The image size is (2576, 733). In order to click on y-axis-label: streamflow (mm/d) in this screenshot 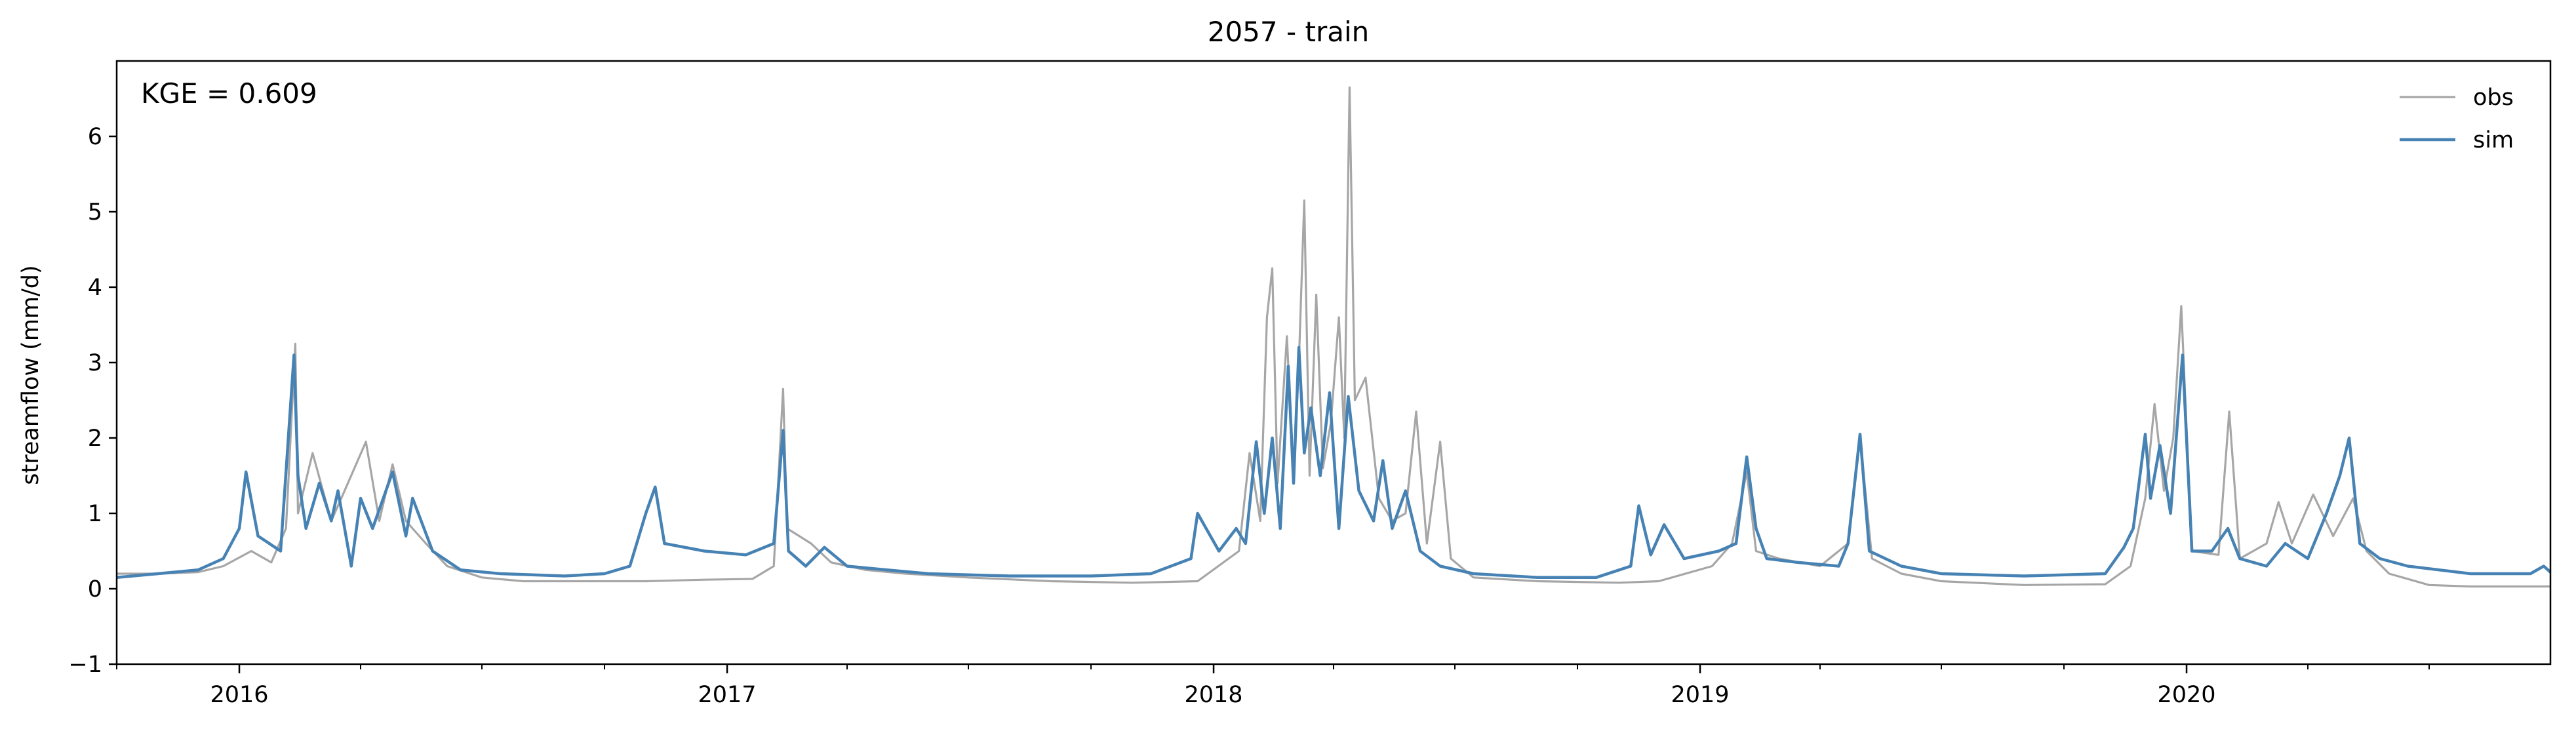, I will do `click(31, 375)`.